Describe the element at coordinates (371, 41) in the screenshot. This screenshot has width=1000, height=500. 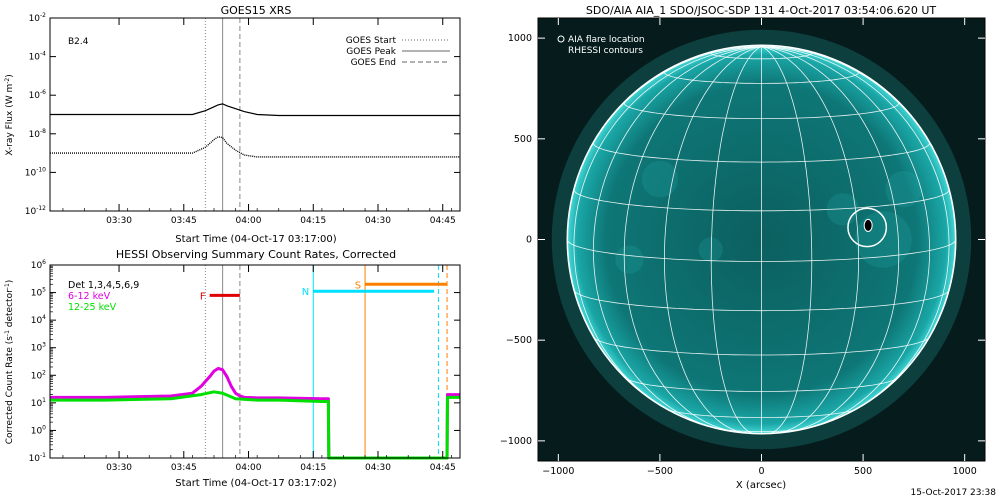
I see `goes-legend-label: GOES Start` at that location.